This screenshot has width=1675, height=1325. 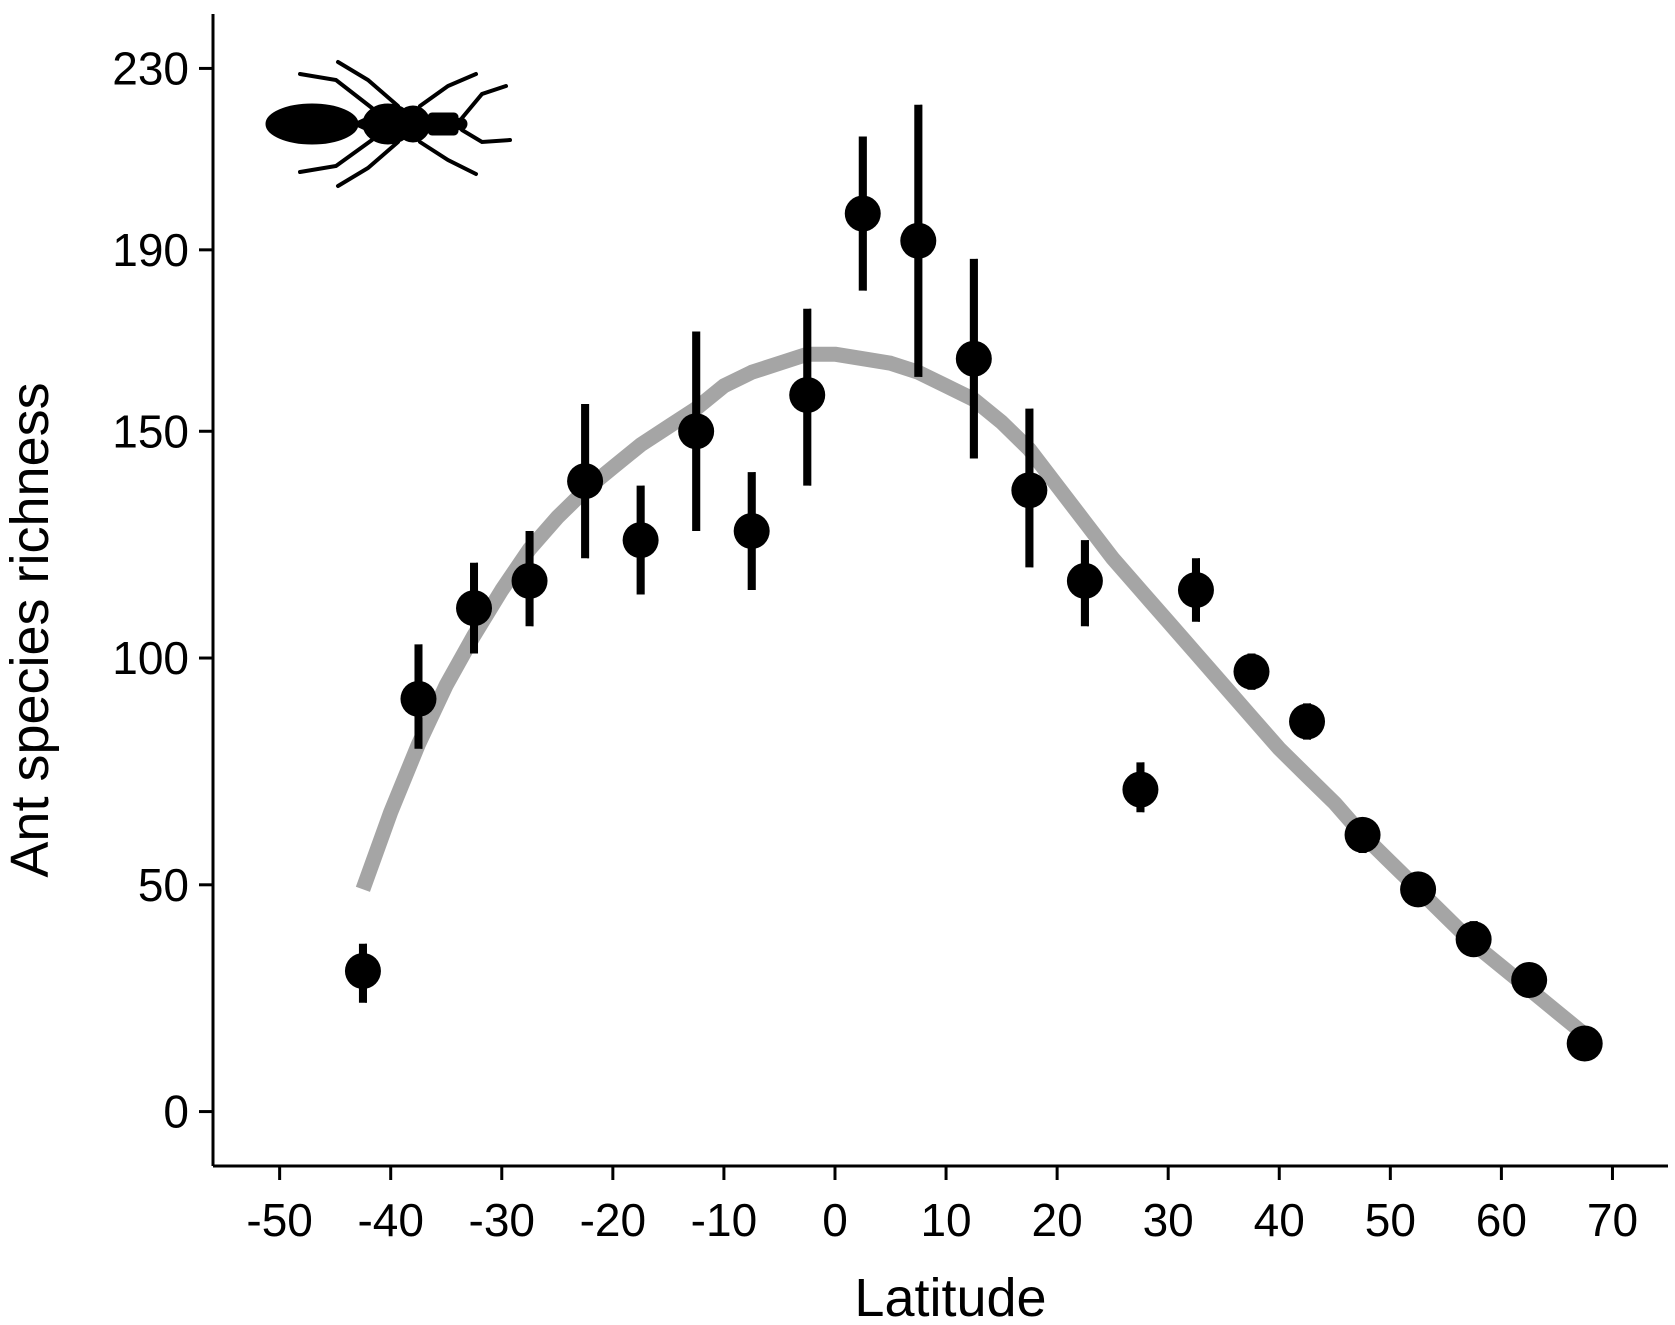 I want to click on x-tick-label: 30, so click(x=1168, y=1220).